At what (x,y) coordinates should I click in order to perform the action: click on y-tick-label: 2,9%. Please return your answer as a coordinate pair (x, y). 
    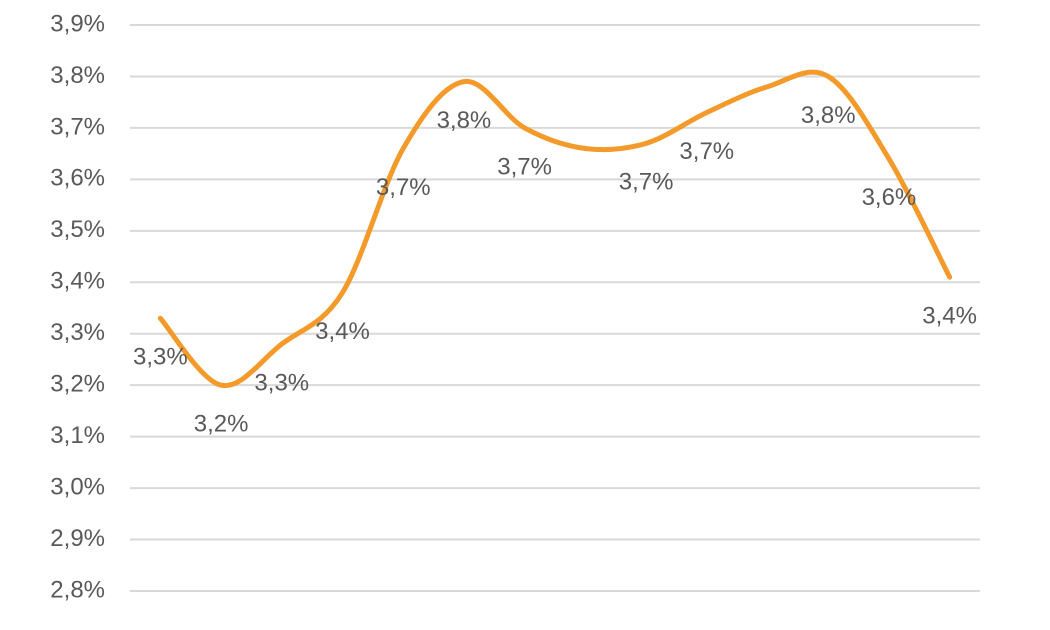
    Looking at the image, I should click on (77, 538).